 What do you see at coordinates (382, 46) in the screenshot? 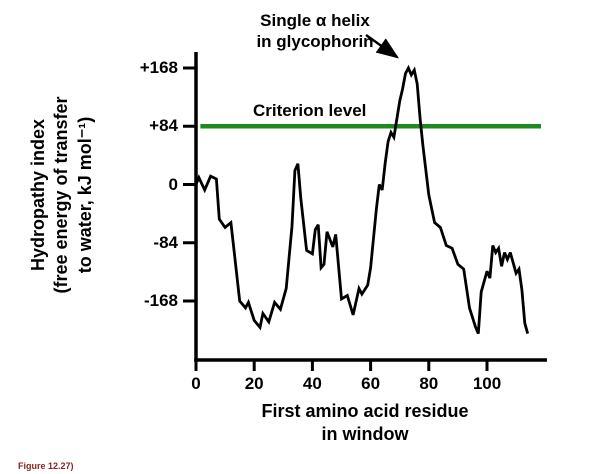
I see `annotation-arrow-icon` at bounding box center [382, 46].